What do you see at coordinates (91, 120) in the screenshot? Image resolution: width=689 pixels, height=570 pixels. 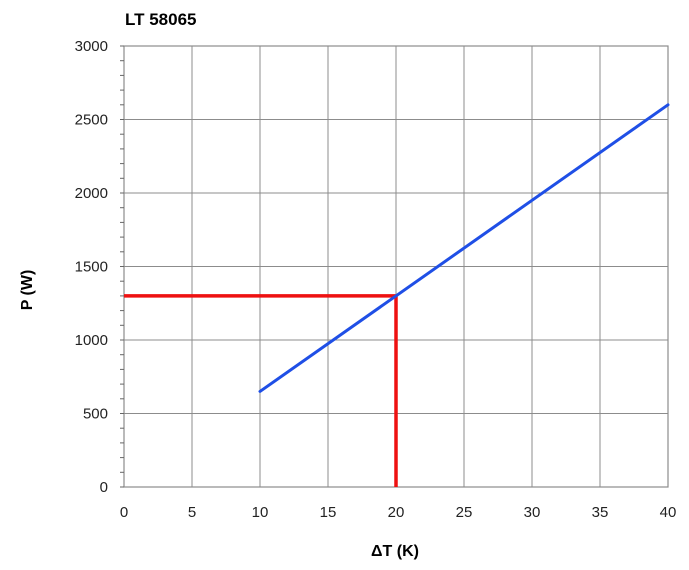 I see `y-tick-label: 2500` at bounding box center [91, 120].